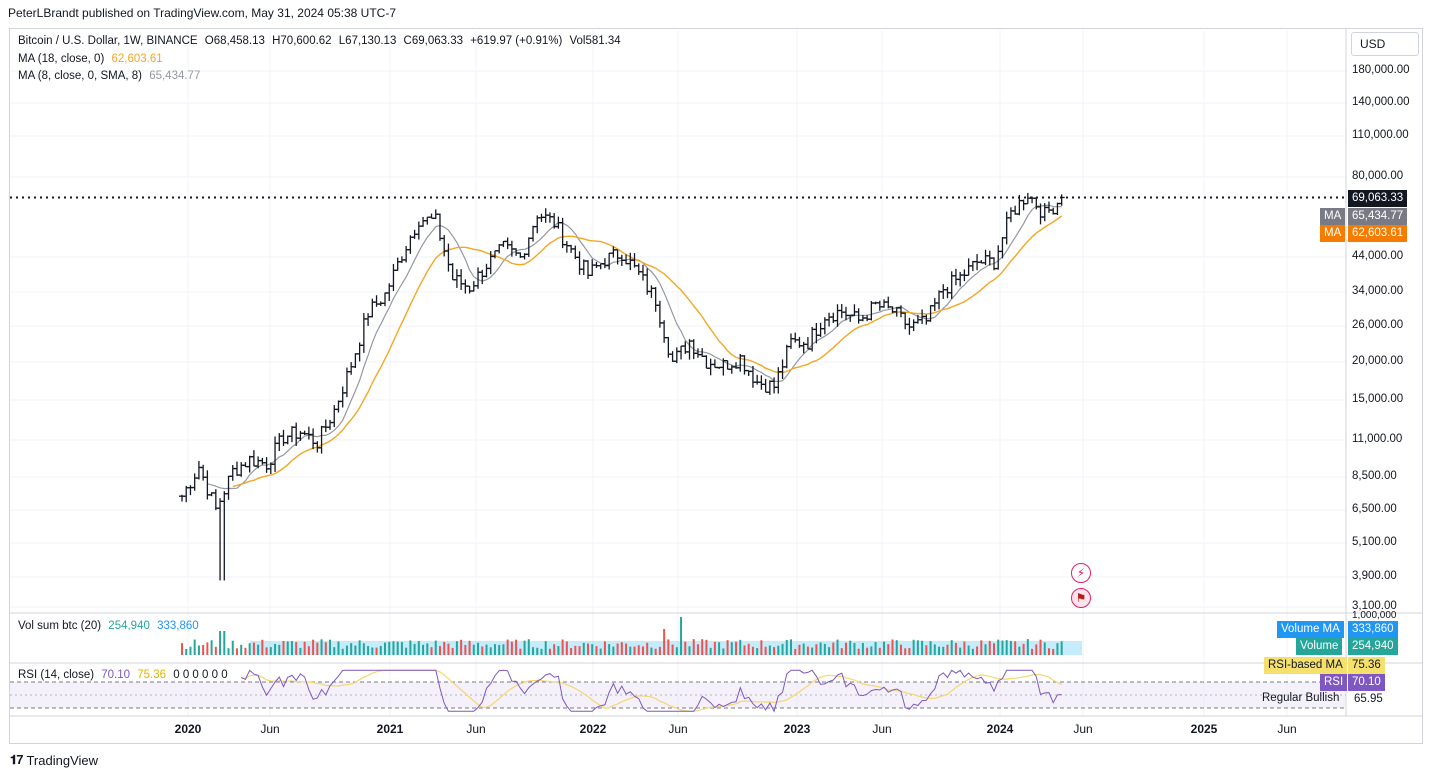 This screenshot has height=778, width=1434. I want to click on volume-legend: Vol sum btc (20) 254,940 333,860, so click(110, 626).